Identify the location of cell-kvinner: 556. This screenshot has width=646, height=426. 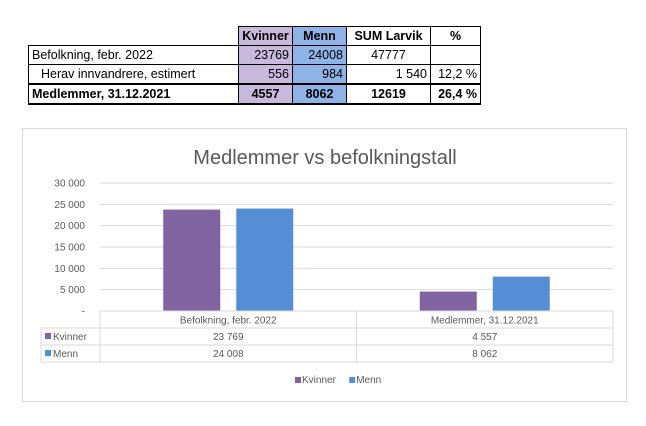
(265, 74).